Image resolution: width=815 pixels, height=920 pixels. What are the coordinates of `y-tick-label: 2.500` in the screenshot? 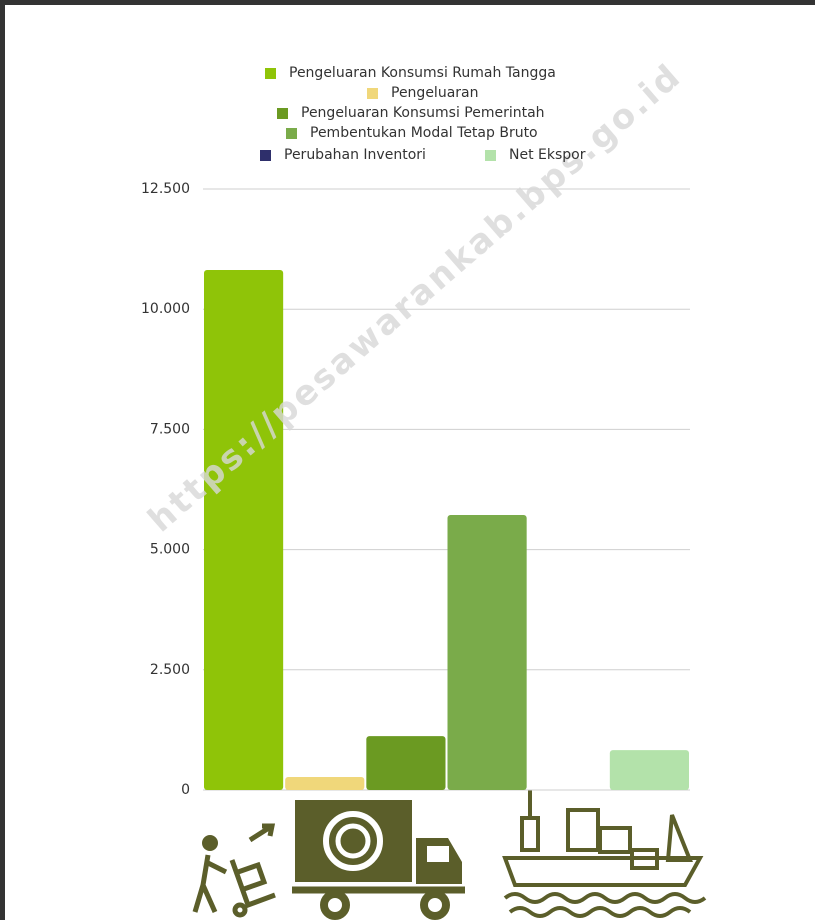 It's located at (170, 670).